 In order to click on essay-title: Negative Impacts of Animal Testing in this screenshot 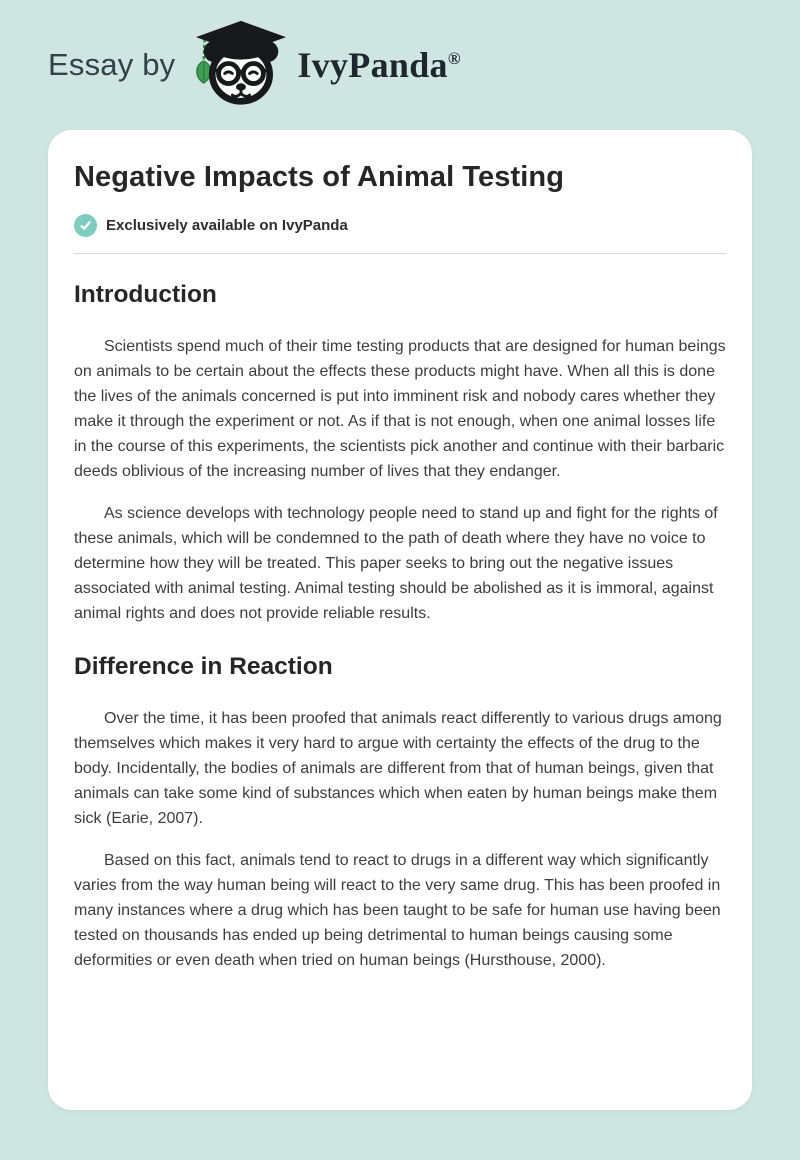, I will do `click(319, 177)`.